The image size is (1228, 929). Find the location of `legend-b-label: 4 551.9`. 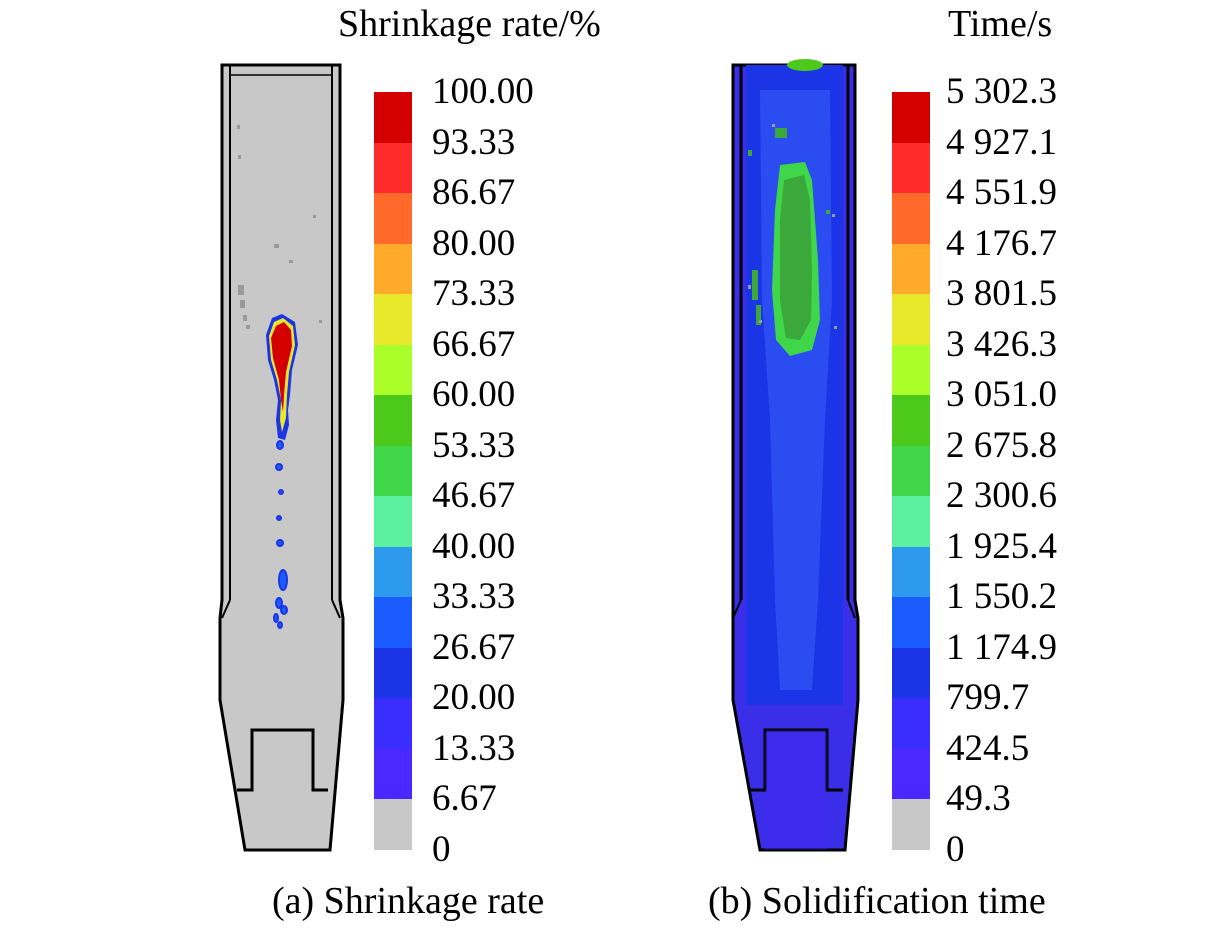

legend-b-label: 4 551.9 is located at coordinates (1001, 192).